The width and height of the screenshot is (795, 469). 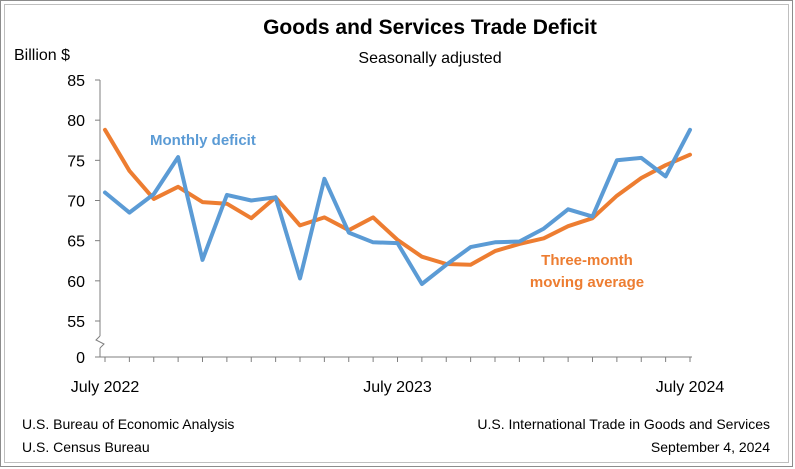 I want to click on y-tick-label: 70, so click(x=76, y=202).